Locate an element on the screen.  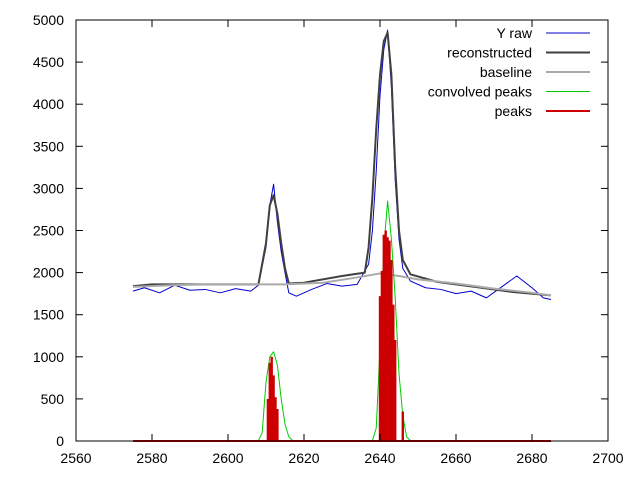
x-tick-label: 2660 is located at coordinates (455, 458).